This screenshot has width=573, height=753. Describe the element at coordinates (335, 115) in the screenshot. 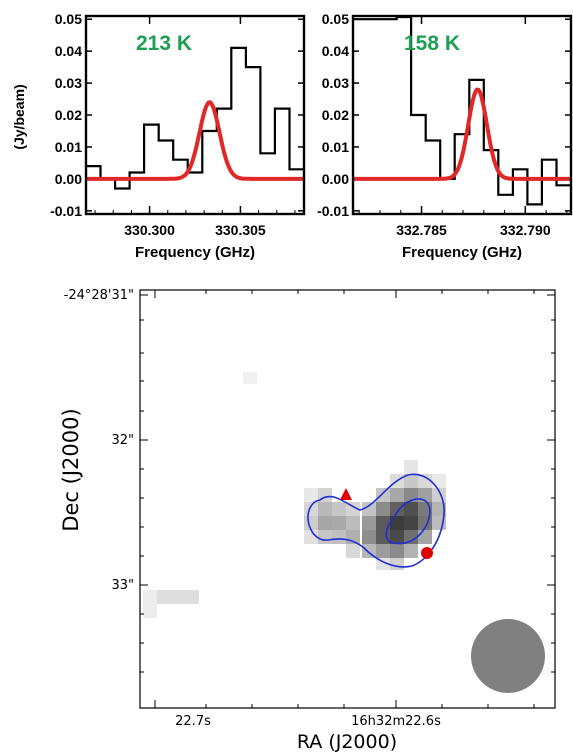

I see `right-y-tick-label: 0.02` at that location.